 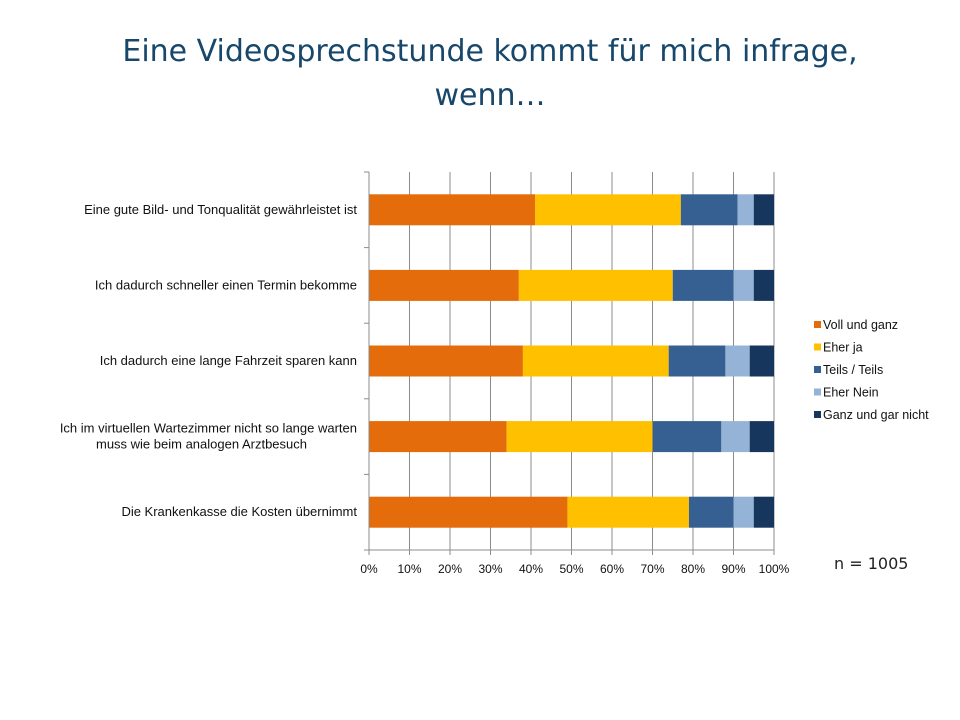 I want to click on x-tick-label: 70%, so click(x=652, y=569).